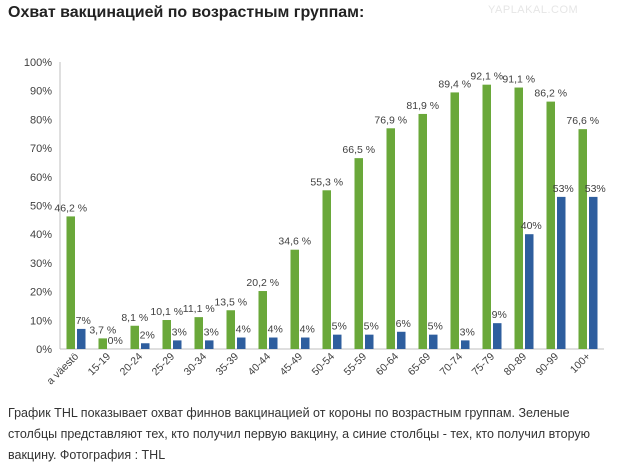  What do you see at coordinates (388, 365) in the screenshot?
I see `x-tick-label: 60-64` at bounding box center [388, 365].